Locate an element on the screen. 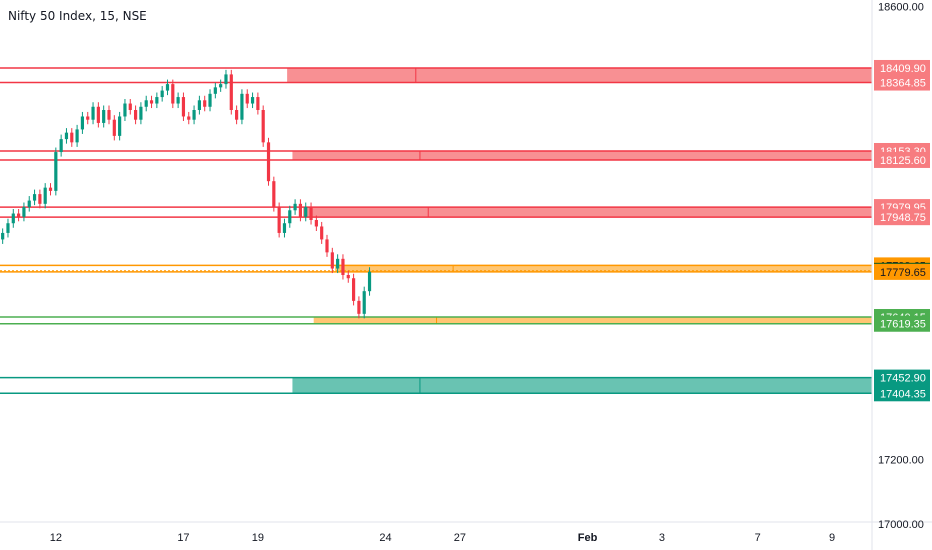  price-tag-label-1: 18364.85 is located at coordinates (903, 84).